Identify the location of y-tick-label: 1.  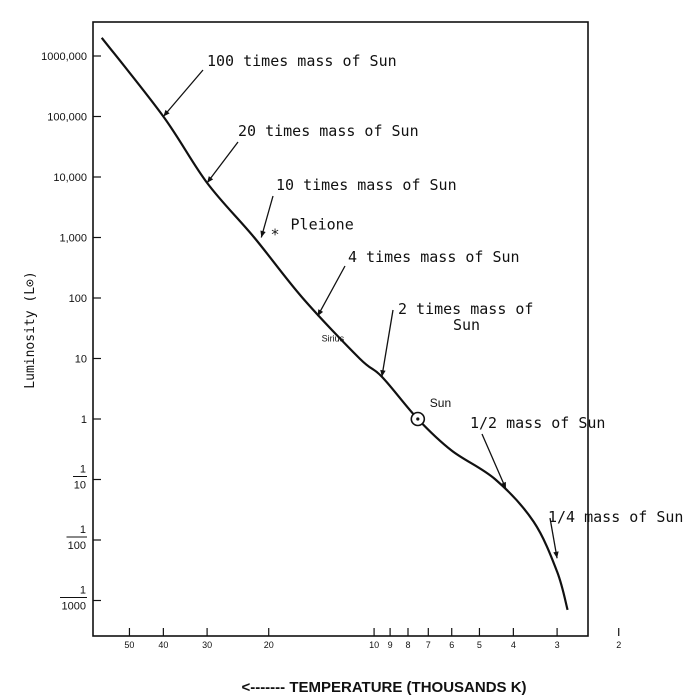
(84, 420).